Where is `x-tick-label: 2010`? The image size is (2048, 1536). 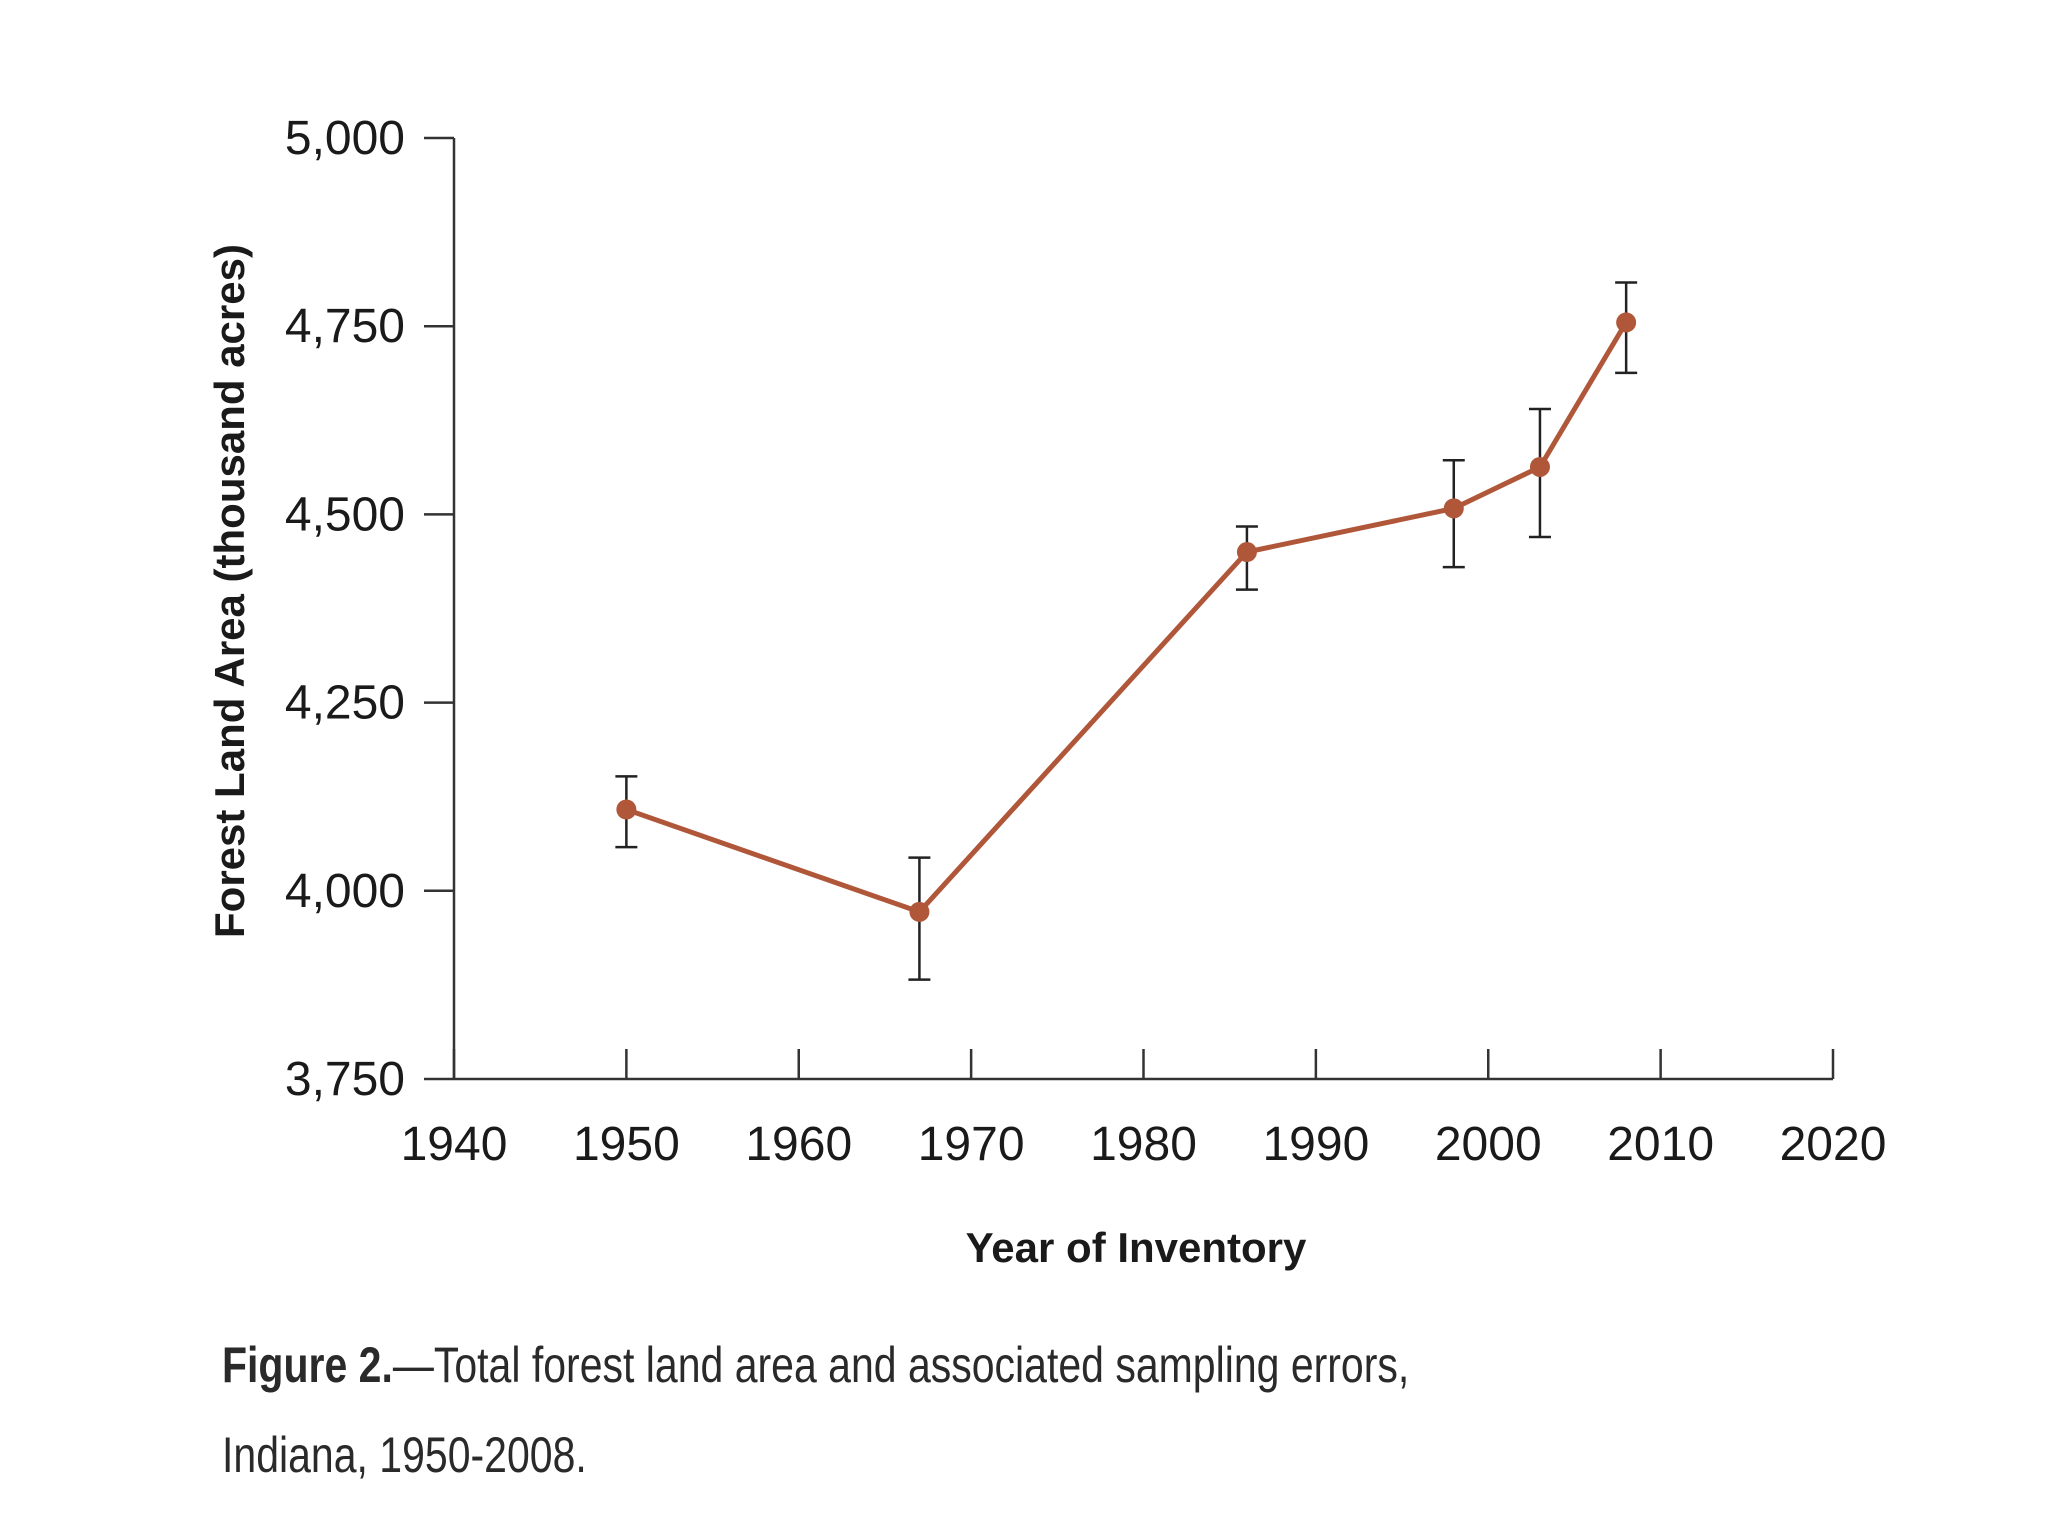 x-tick-label: 2010 is located at coordinates (1660, 1144).